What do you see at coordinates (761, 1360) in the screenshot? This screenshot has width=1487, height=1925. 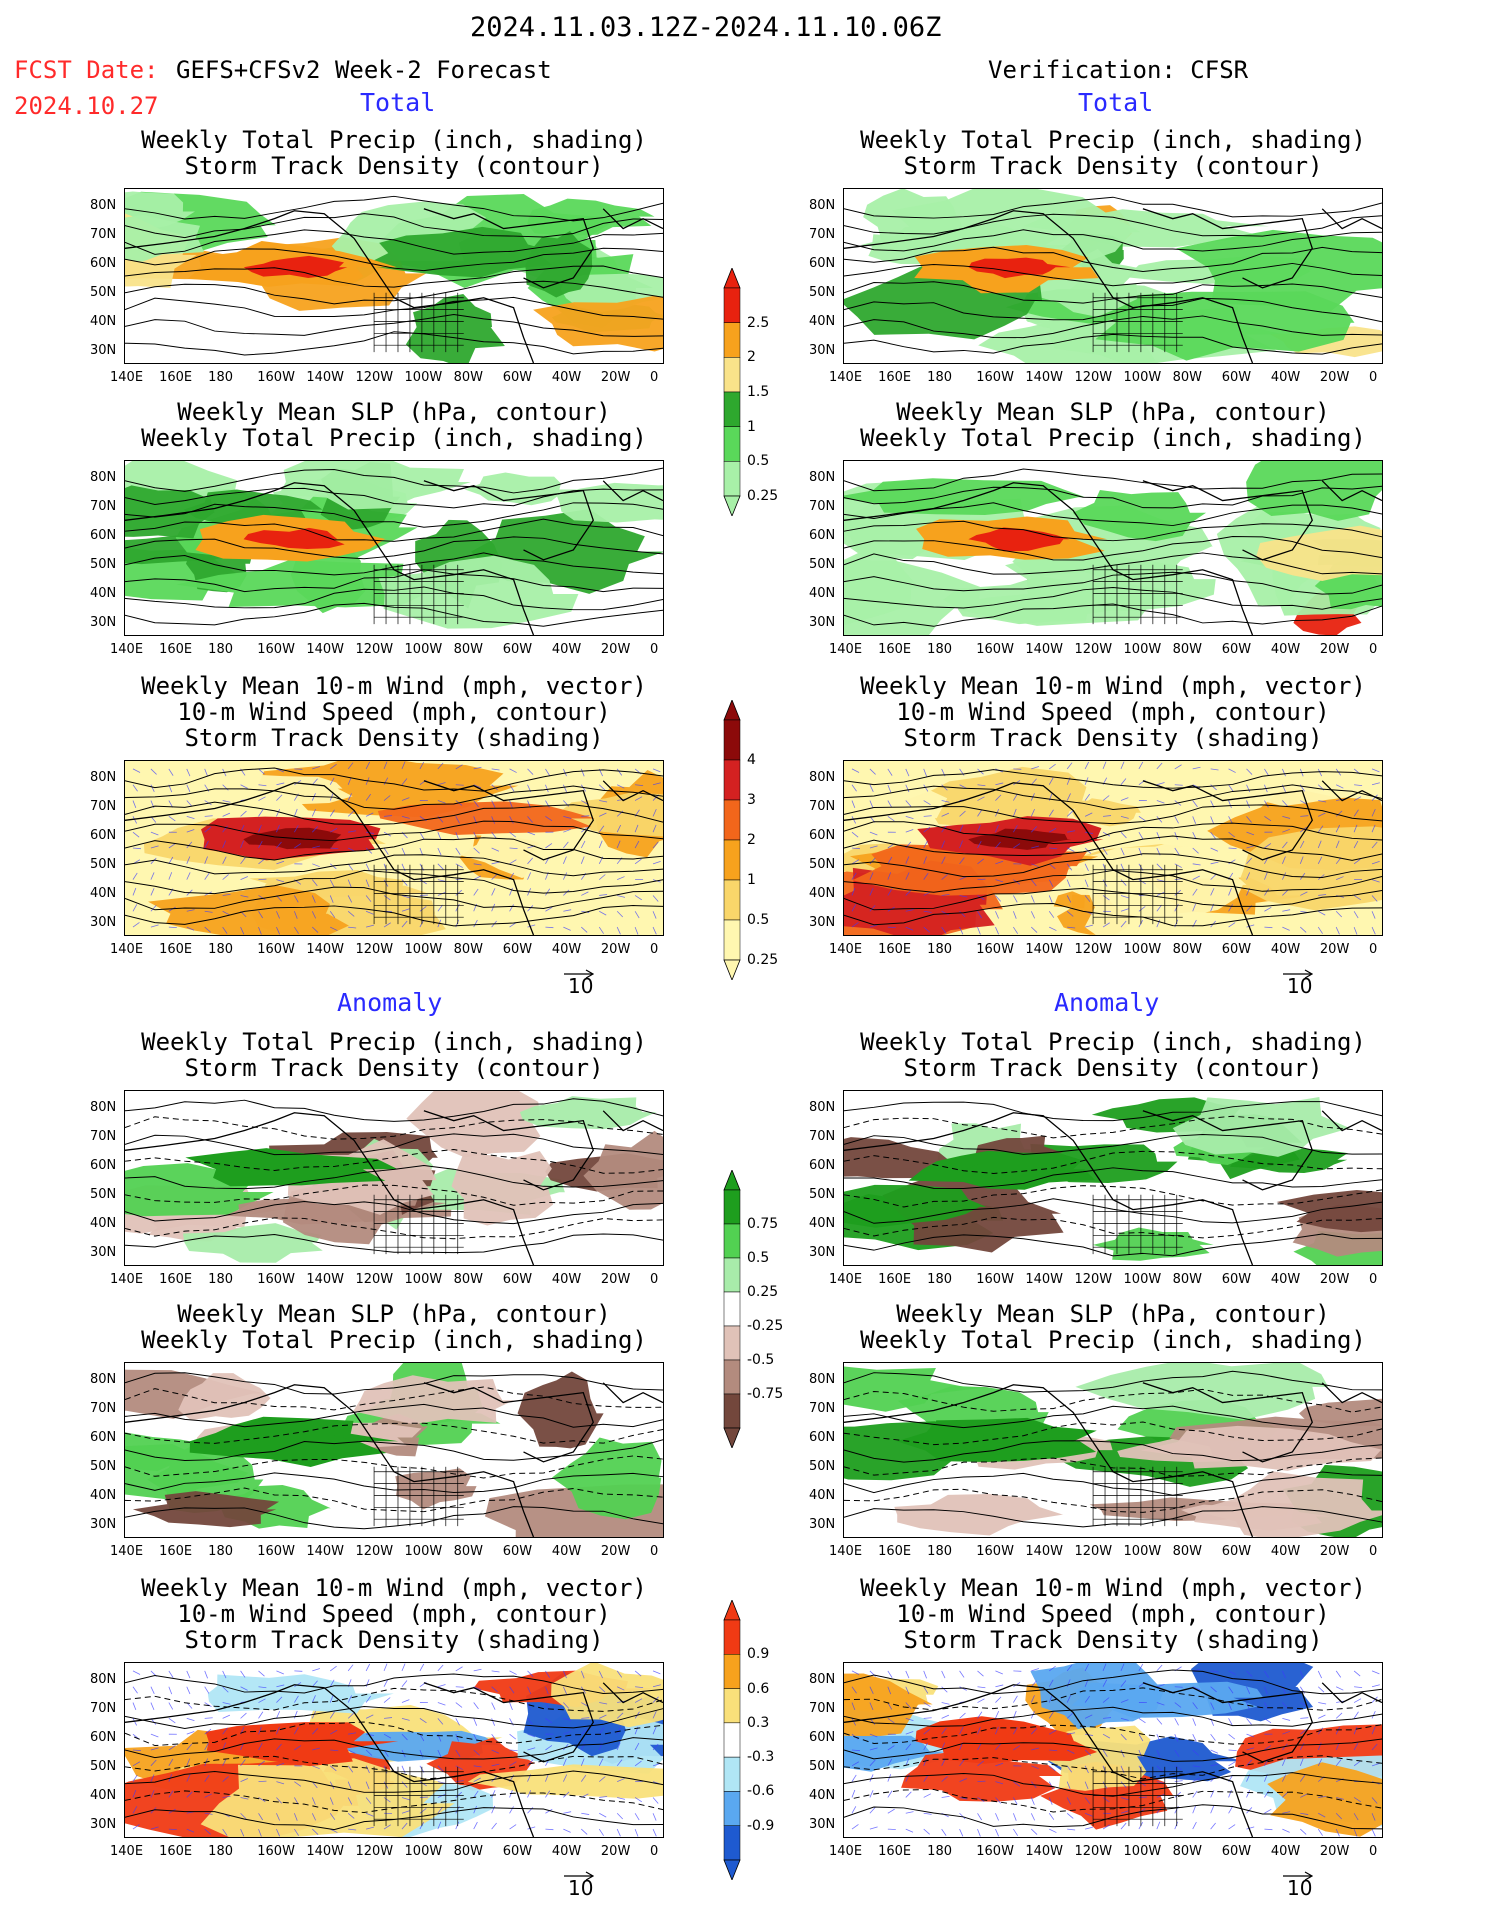 I see `colorbar-label: -0.5` at bounding box center [761, 1360].